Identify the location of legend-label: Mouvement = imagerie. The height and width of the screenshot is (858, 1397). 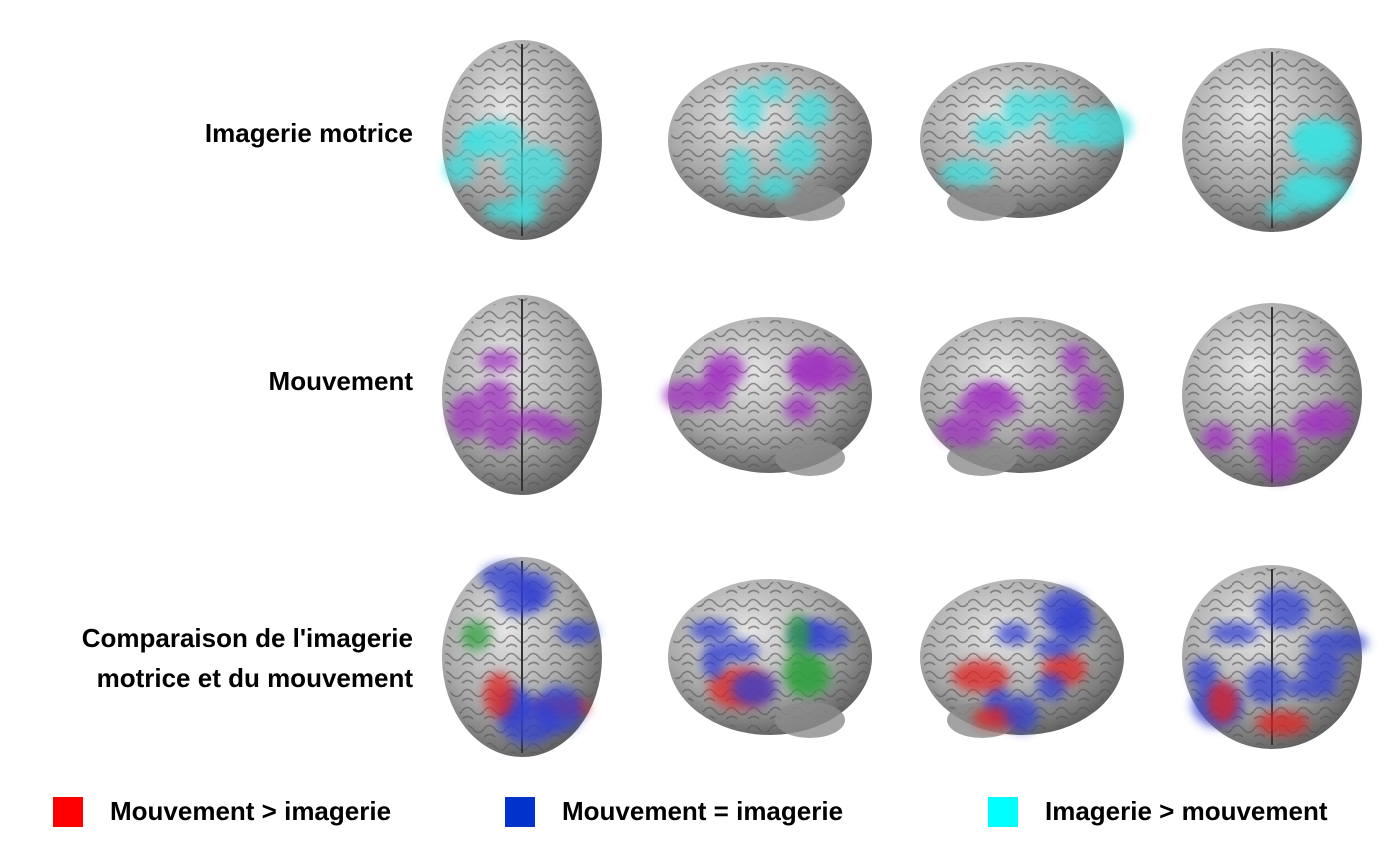
(702, 811).